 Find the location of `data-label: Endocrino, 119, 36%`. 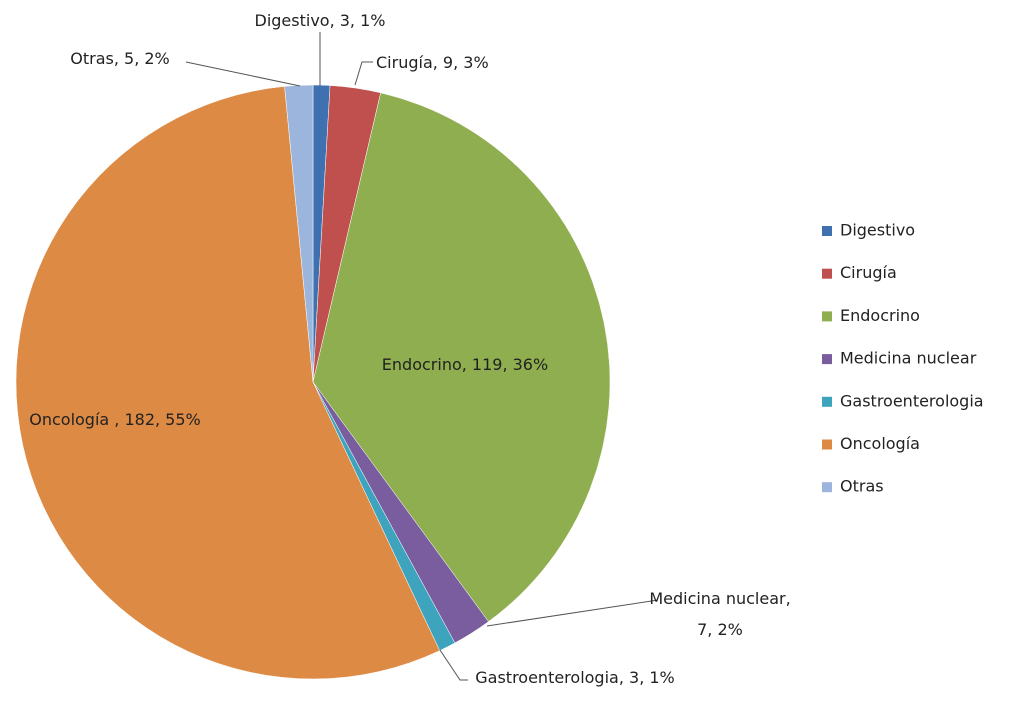

data-label: Endocrino, 119, 36% is located at coordinates (465, 364).